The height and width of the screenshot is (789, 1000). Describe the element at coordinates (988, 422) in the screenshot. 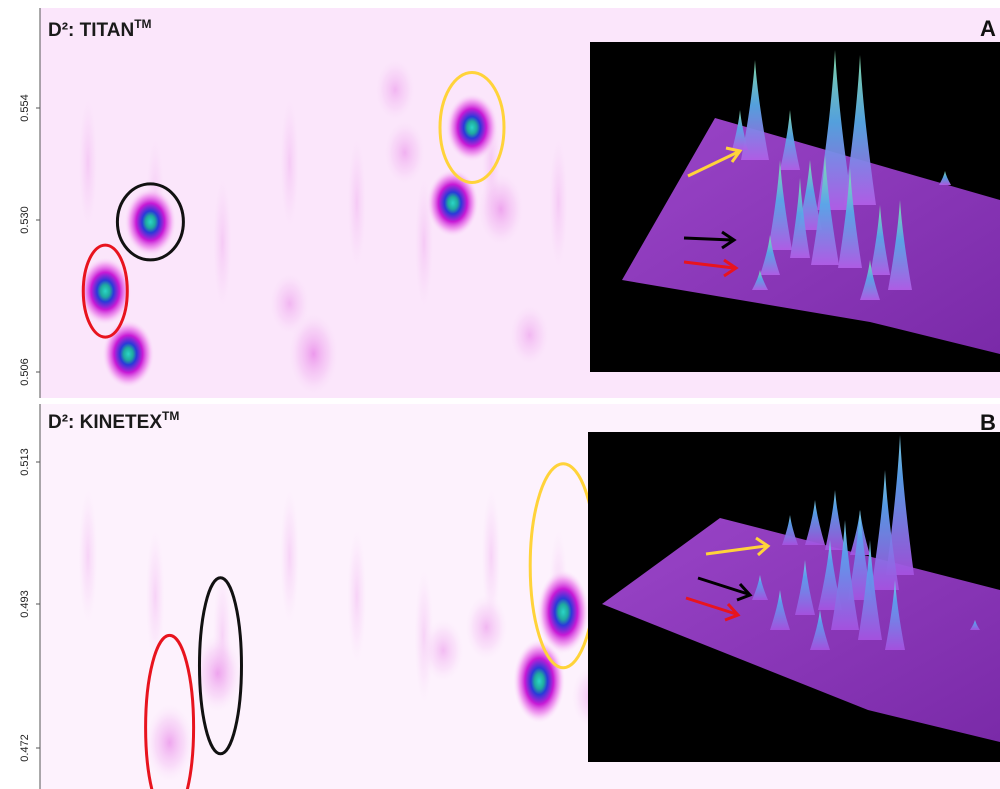

I see `panel-b-label: B` at that location.